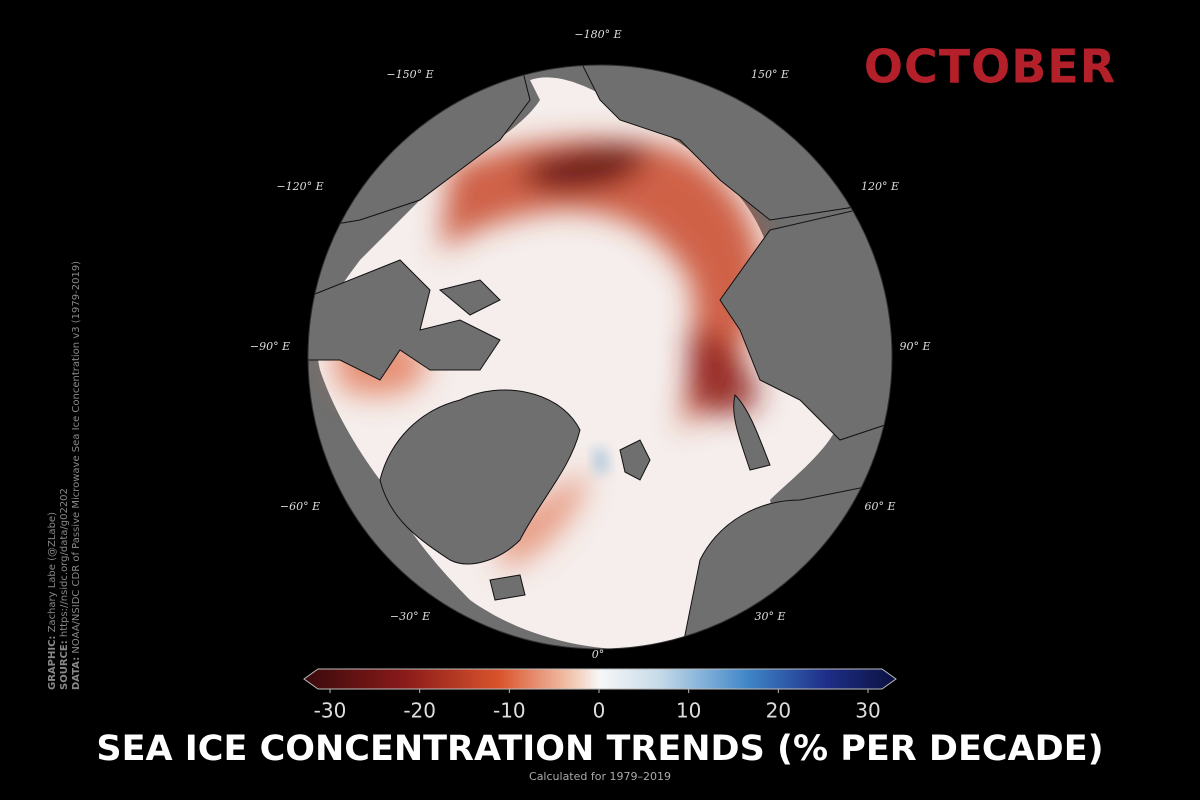 This screenshot has width=1200, height=800. Describe the element at coordinates (599, 711) in the screenshot. I see `colorbar-tick-label: 0` at that location.